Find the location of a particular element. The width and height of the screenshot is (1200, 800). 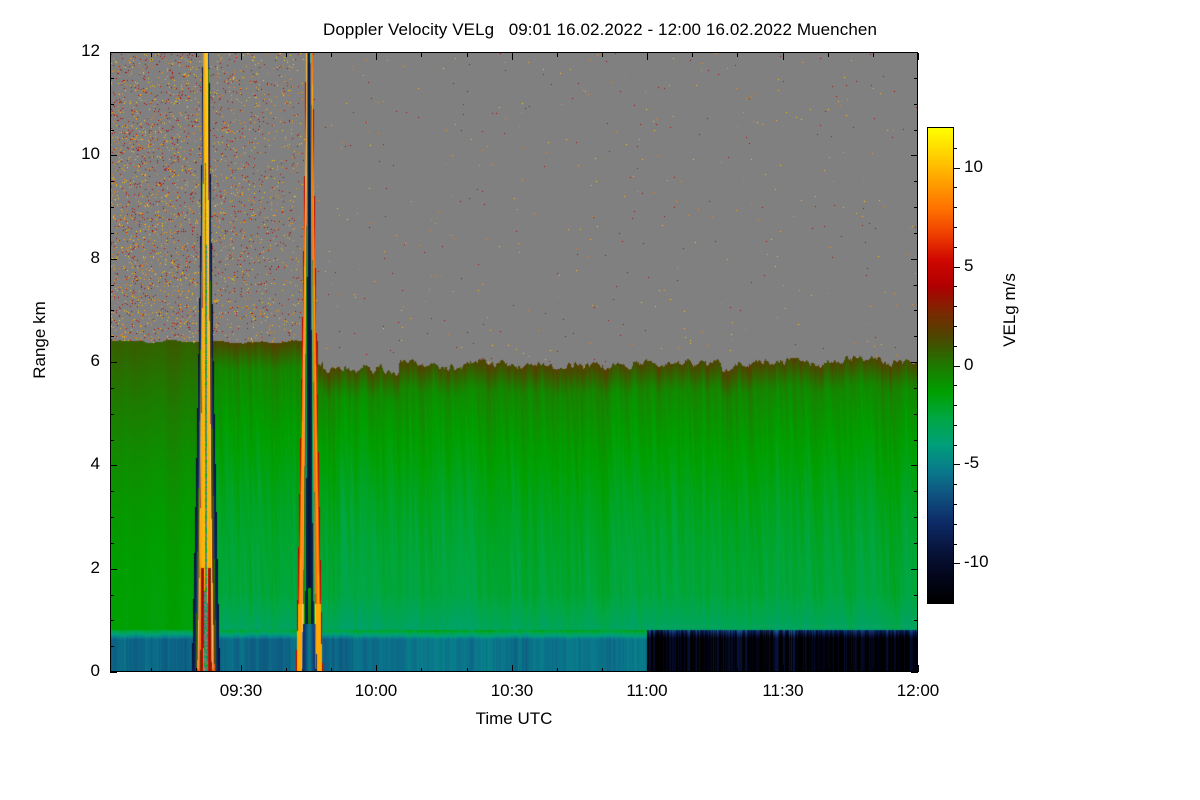

y-tick-label: 2 is located at coordinates (95, 567).